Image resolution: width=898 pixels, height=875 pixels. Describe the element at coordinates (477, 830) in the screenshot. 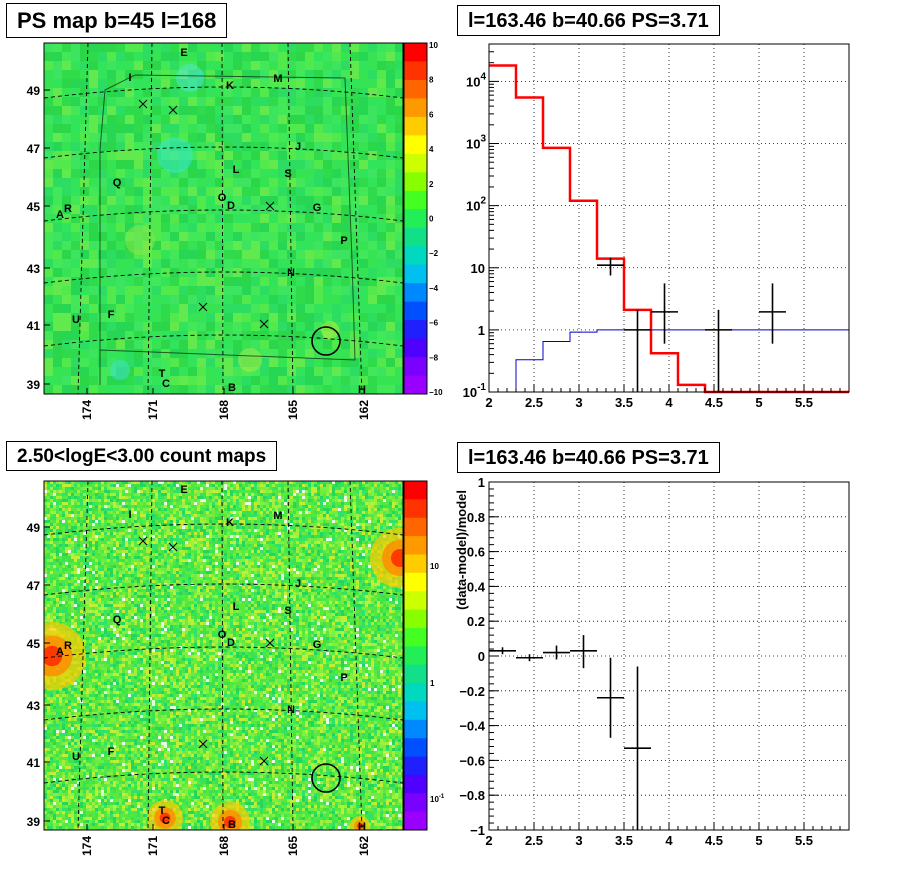

I see `y-tick-label: −1` at that location.